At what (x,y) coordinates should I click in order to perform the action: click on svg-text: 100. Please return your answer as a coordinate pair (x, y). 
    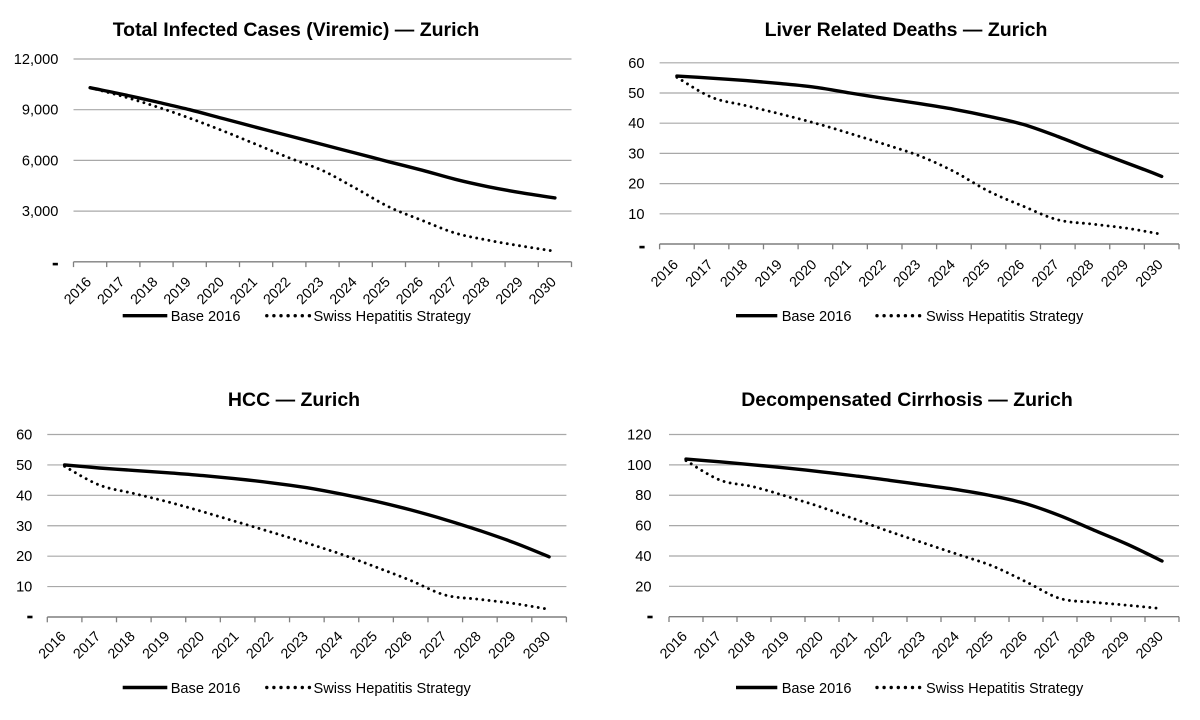
    Looking at the image, I should click on (639, 466).